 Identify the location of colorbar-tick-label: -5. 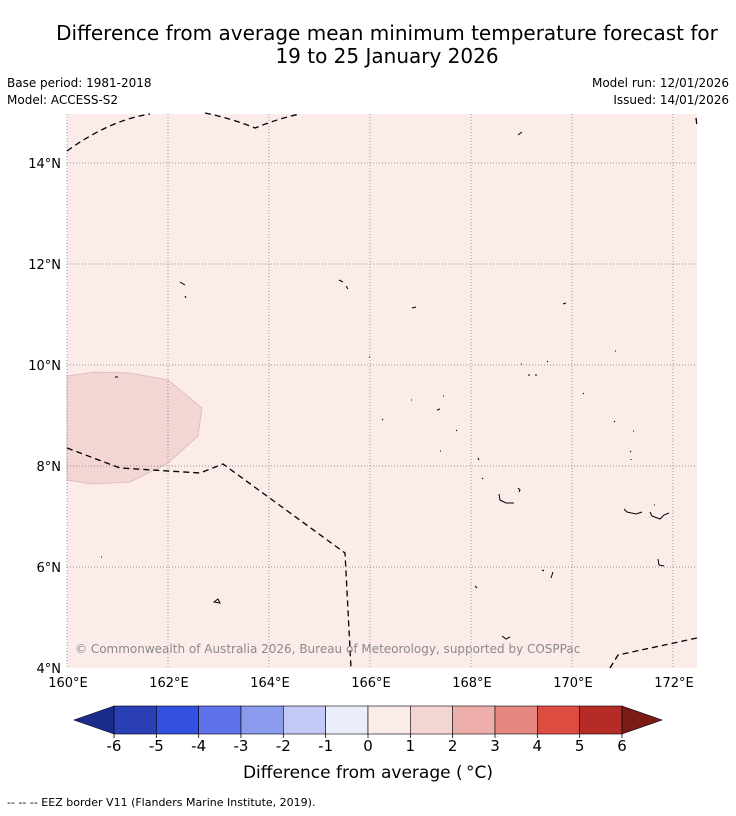
(156, 746).